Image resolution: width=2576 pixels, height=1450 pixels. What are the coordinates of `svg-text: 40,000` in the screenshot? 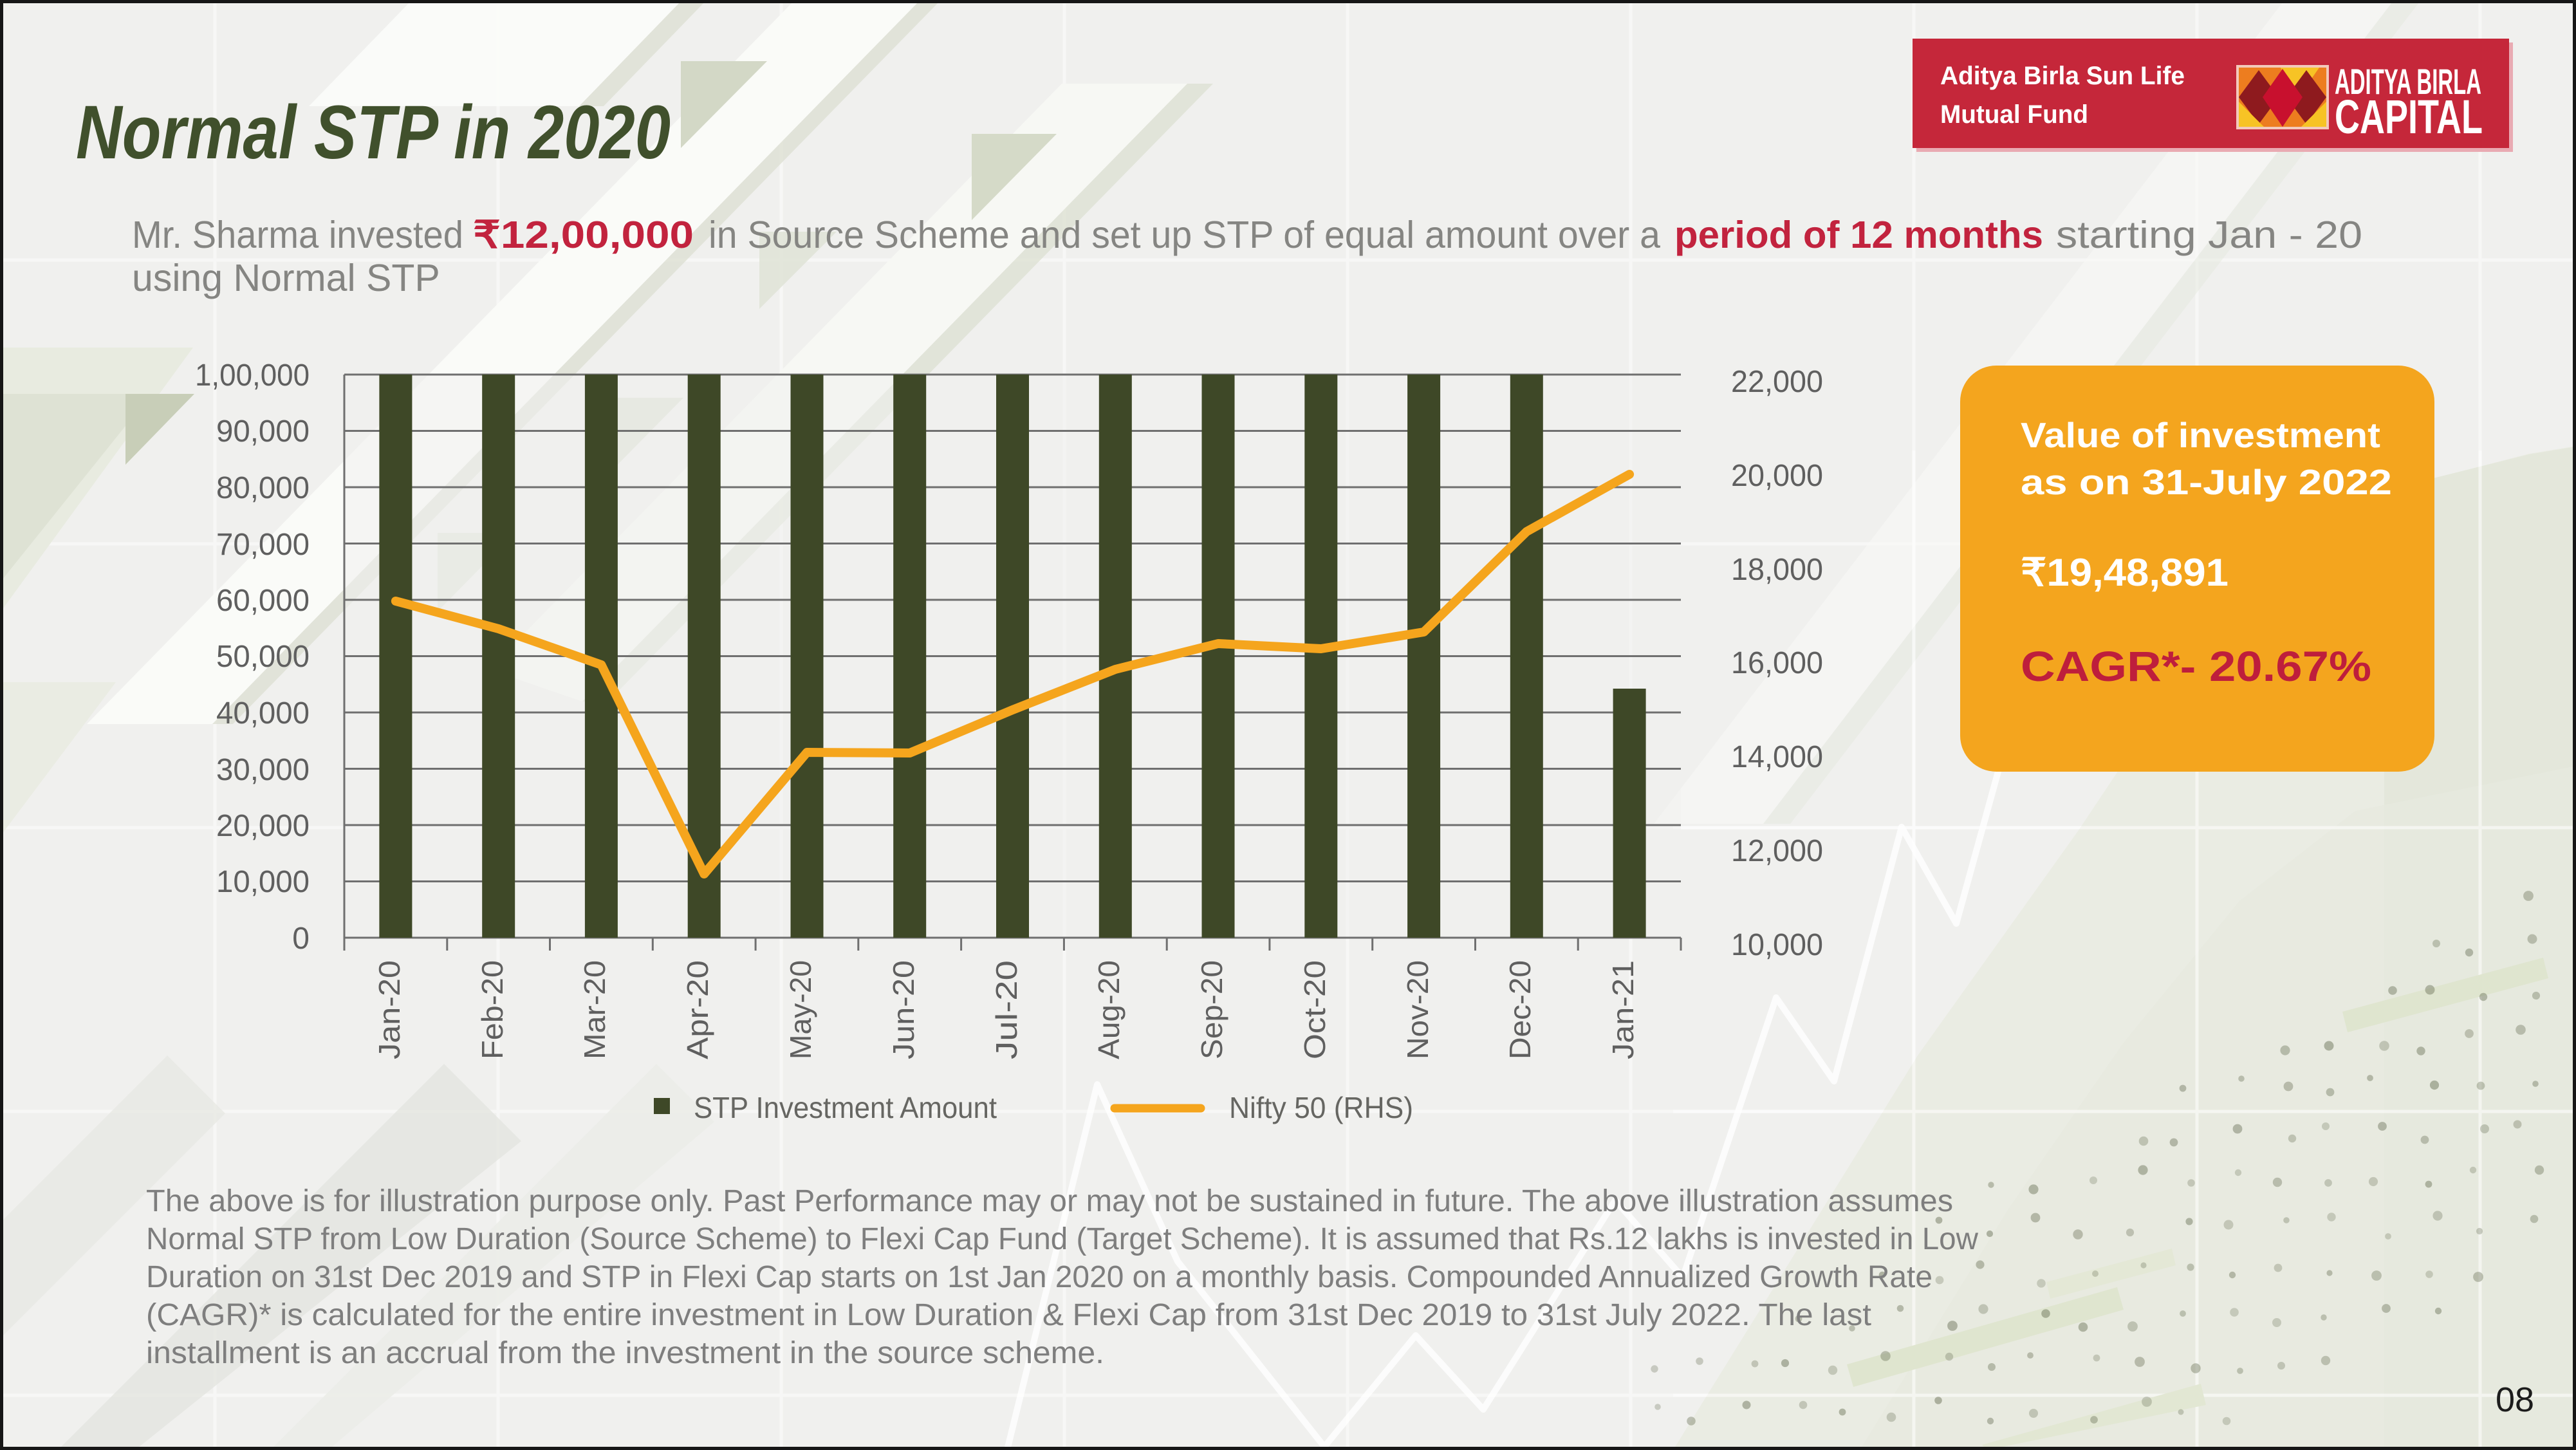 It's located at (263, 713).